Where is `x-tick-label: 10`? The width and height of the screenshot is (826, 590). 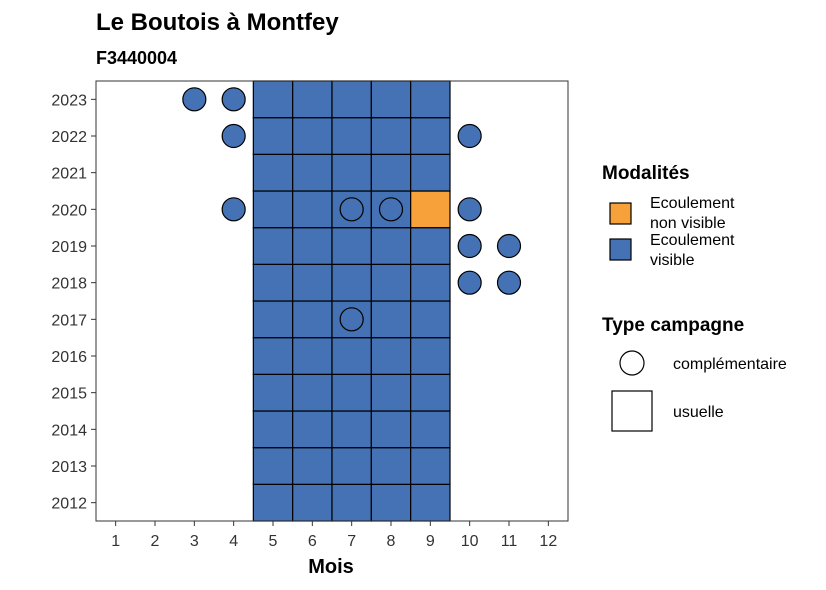 x-tick-label: 10 is located at coordinates (470, 541).